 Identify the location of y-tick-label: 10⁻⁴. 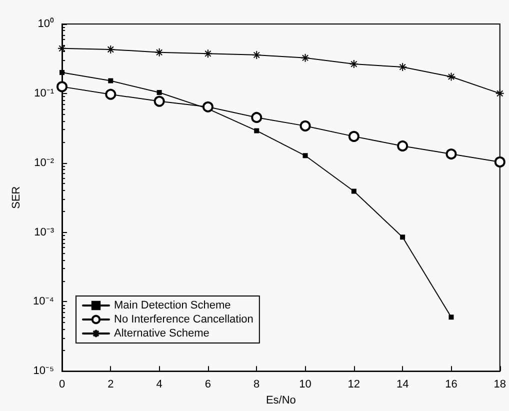
(43, 302).